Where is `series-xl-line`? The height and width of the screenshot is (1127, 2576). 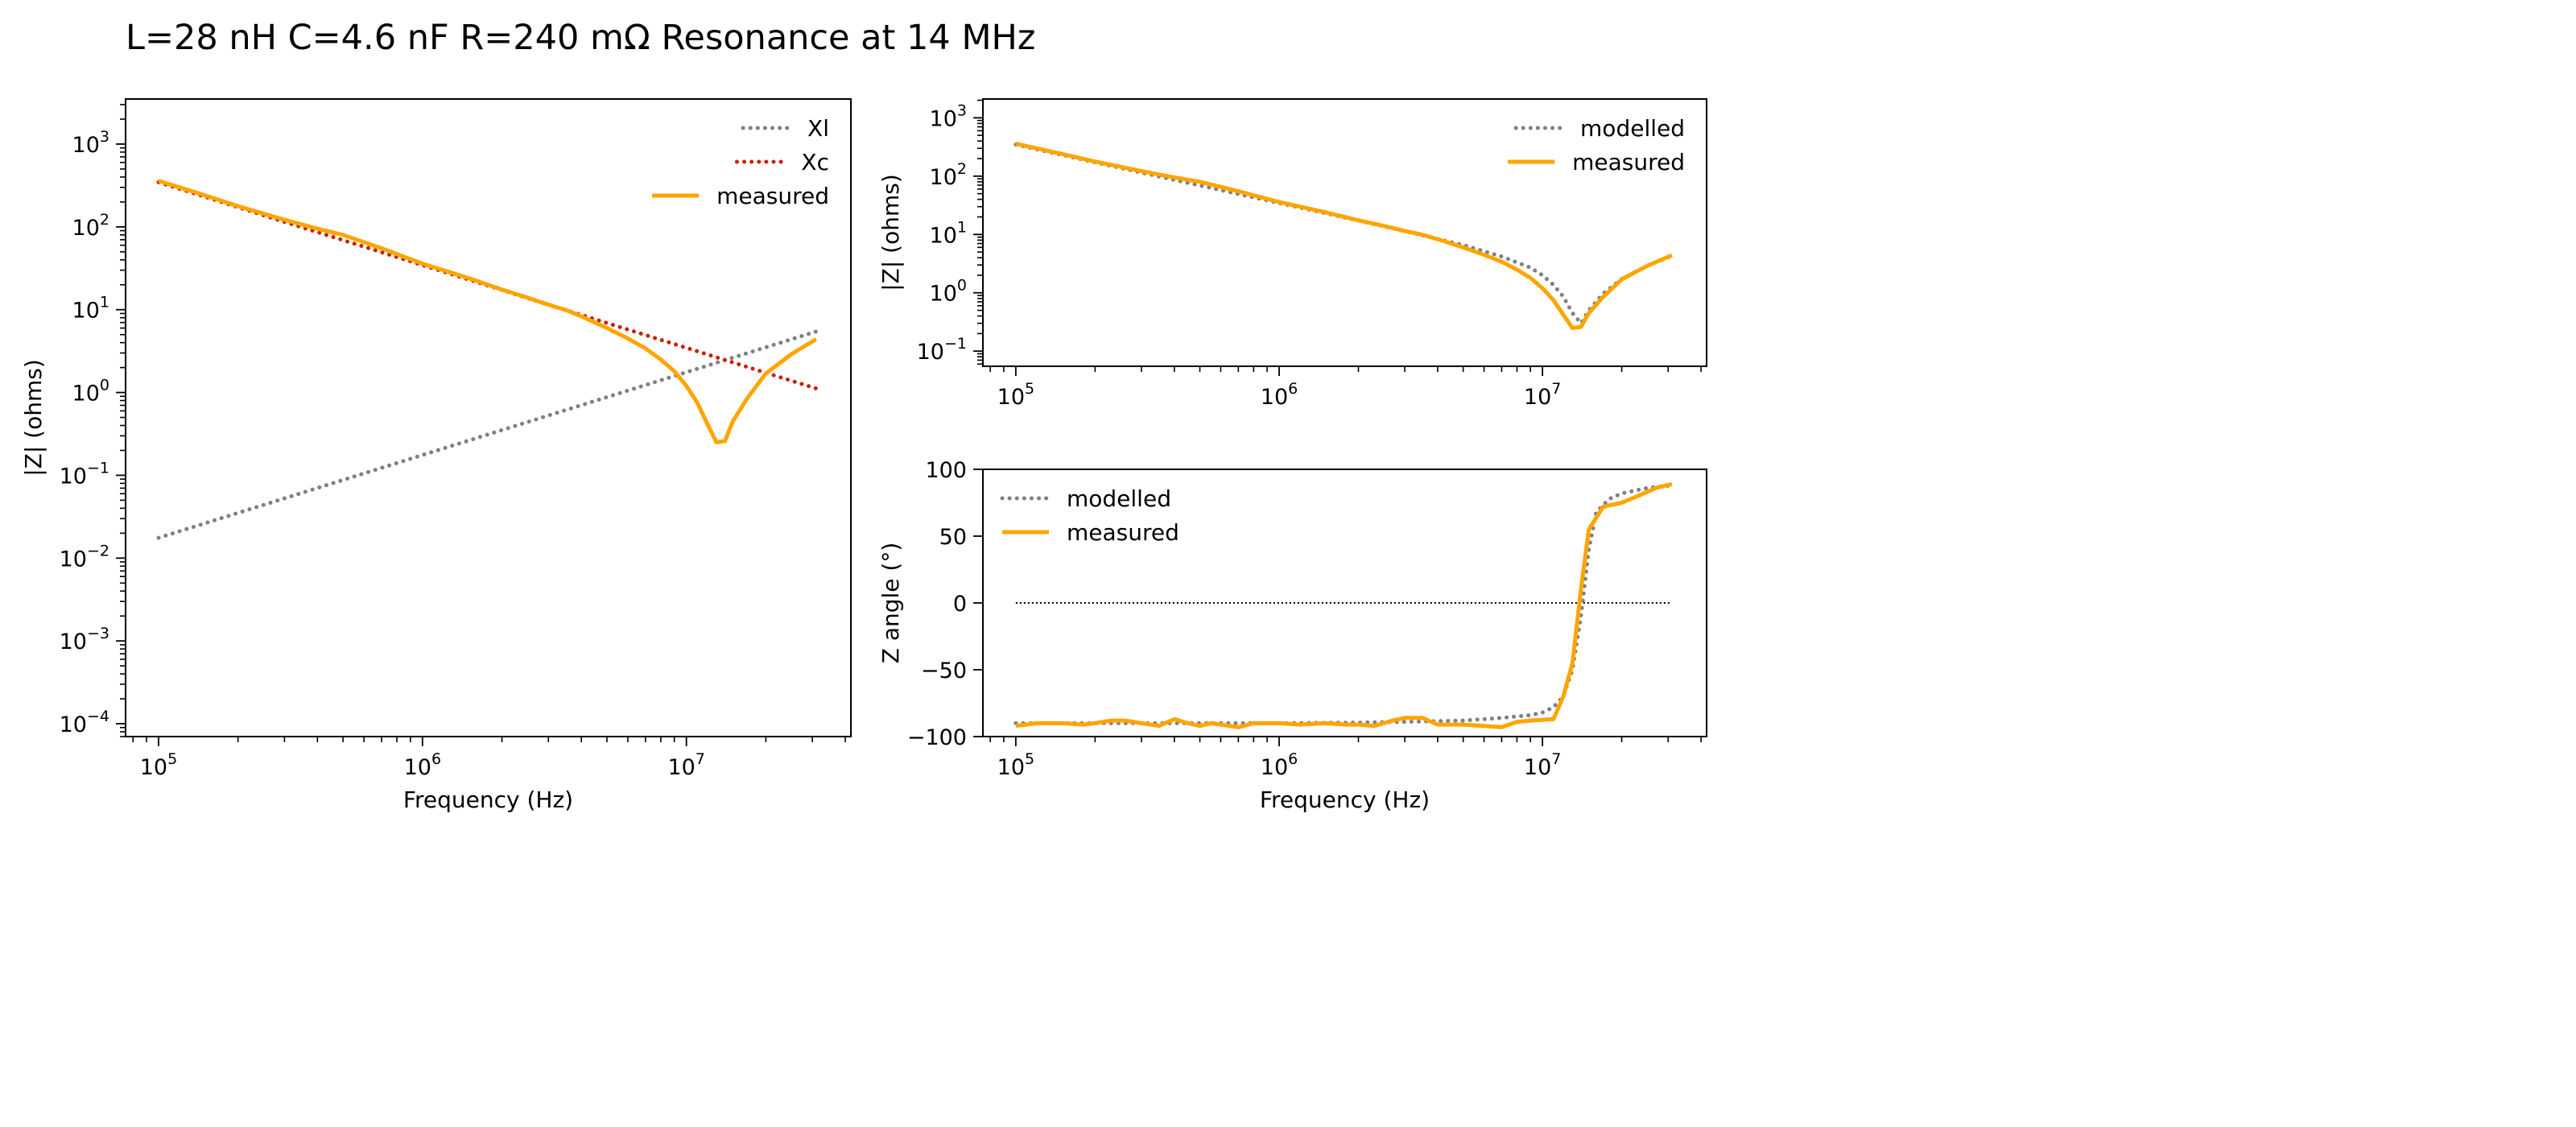
series-xl-line is located at coordinates (487, 434).